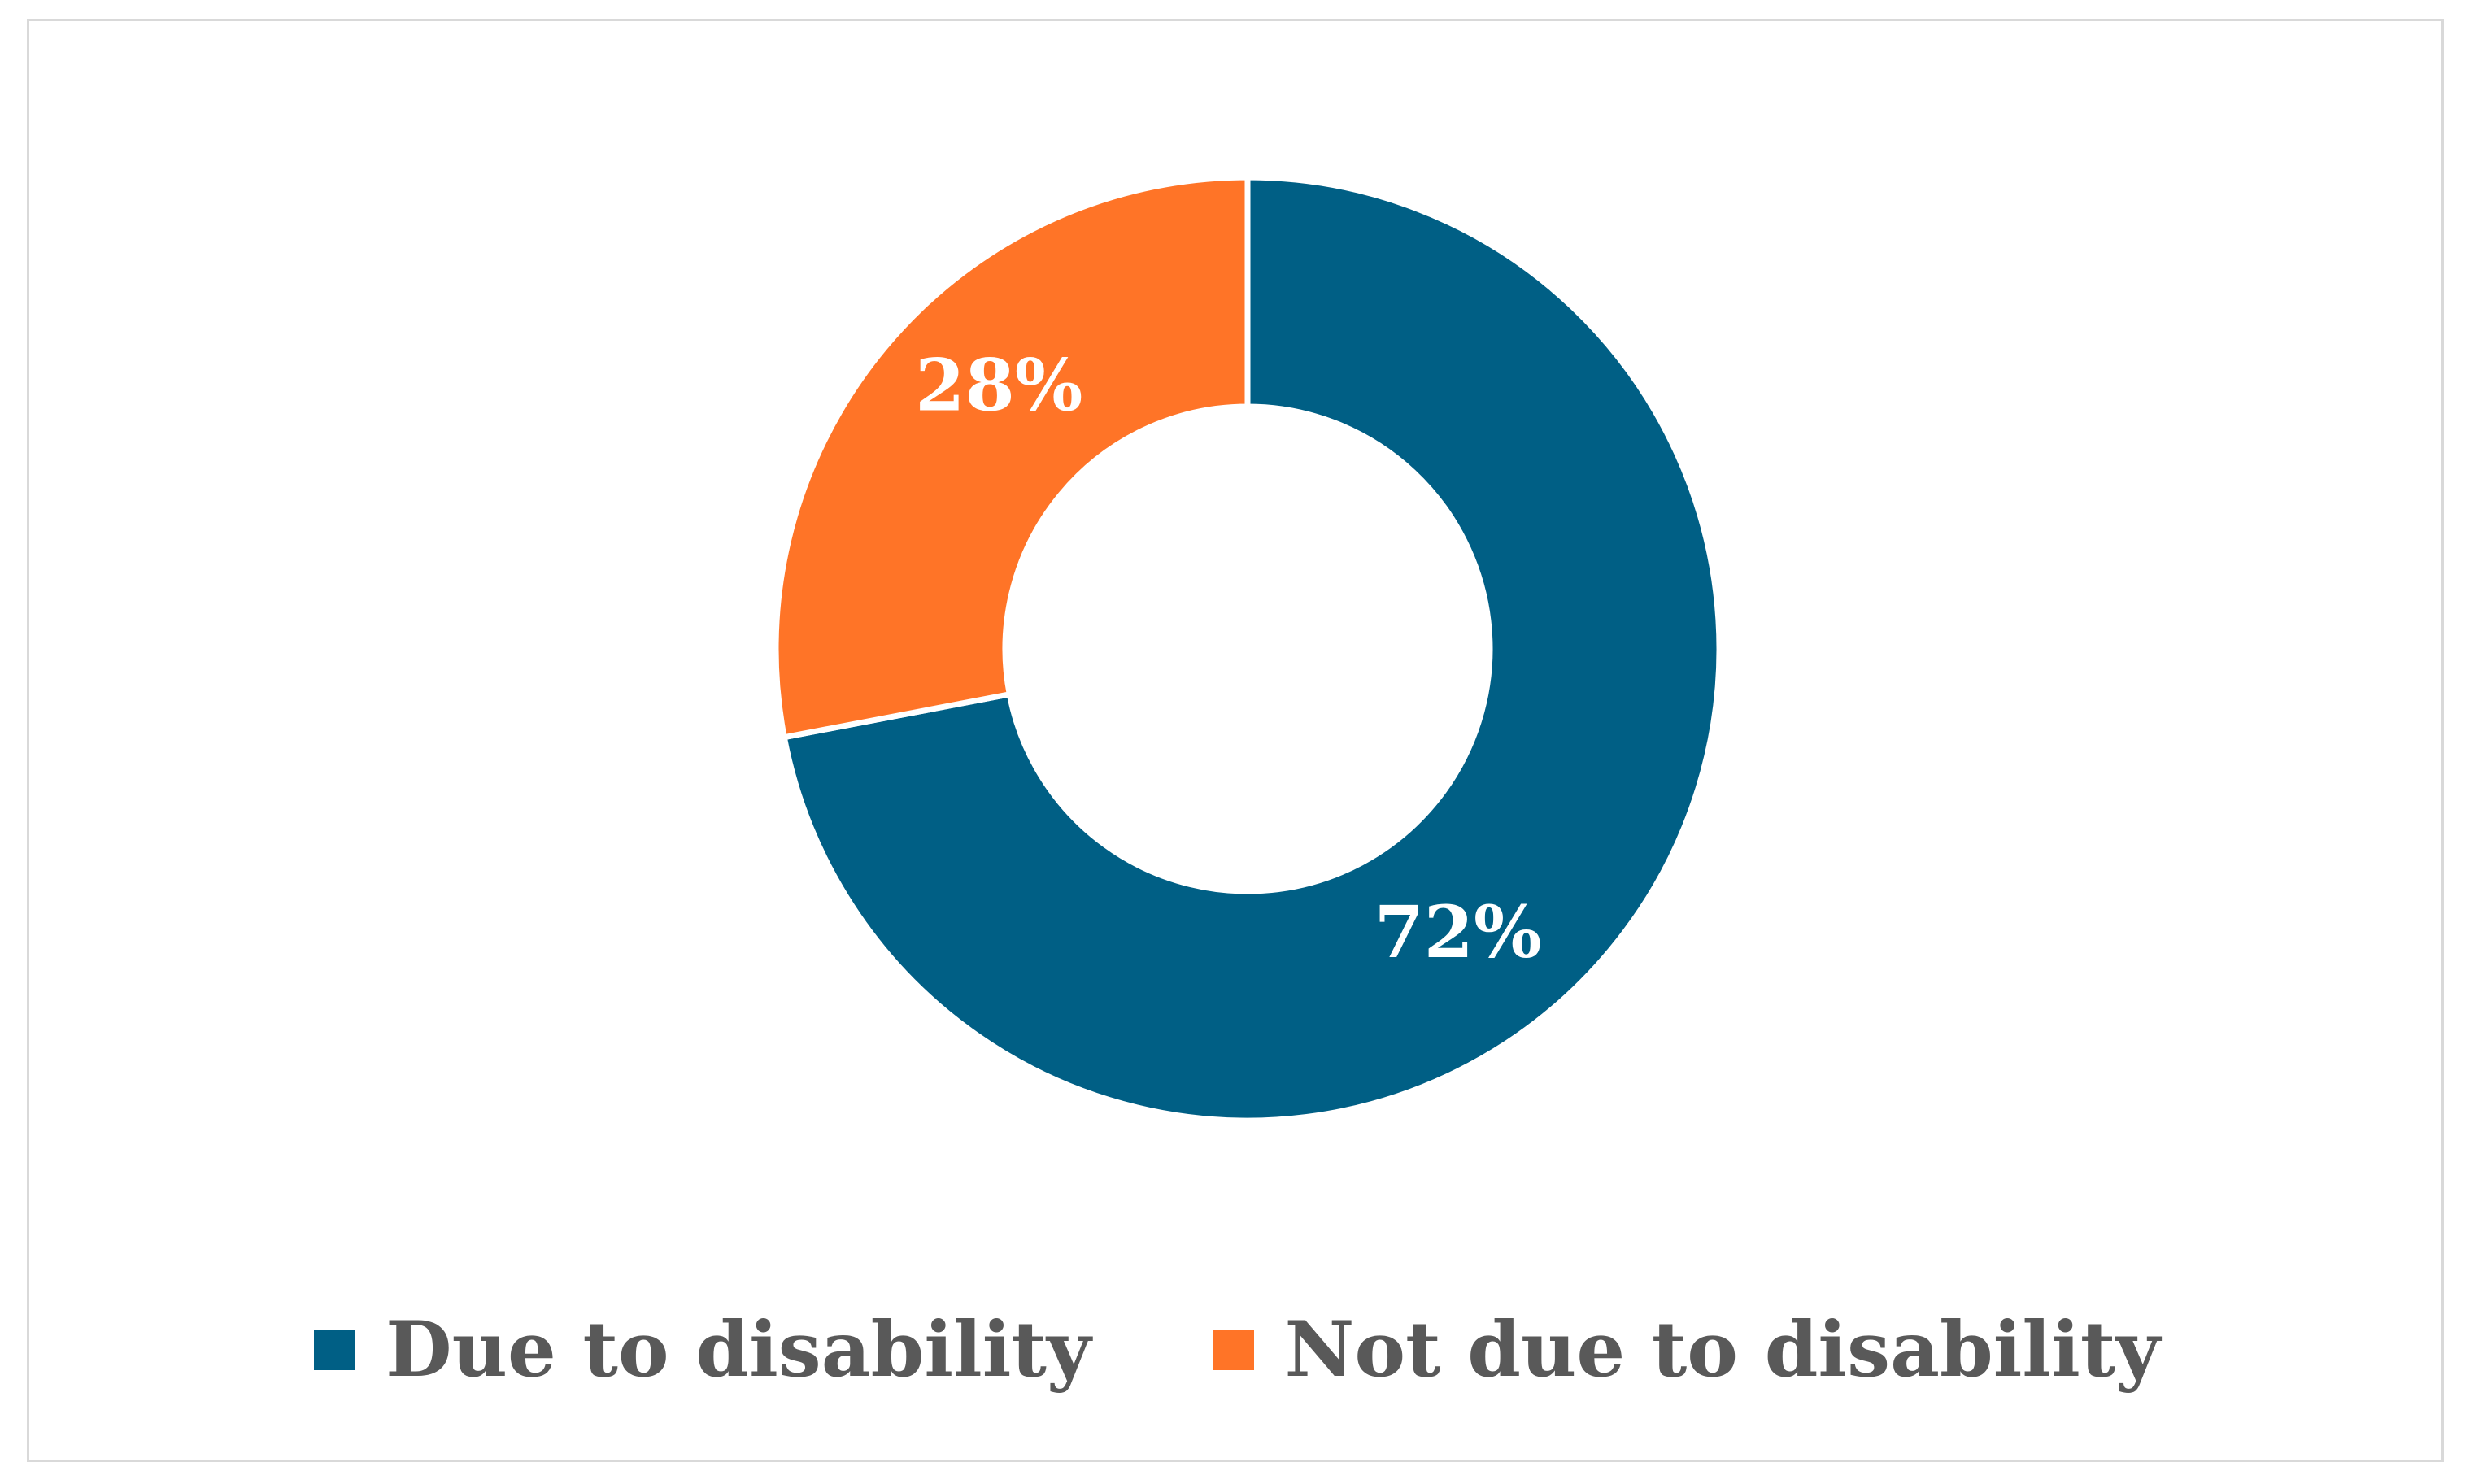 Image resolution: width=2474 pixels, height=1484 pixels. What do you see at coordinates (1012, 457) in the screenshot?
I see `slice-not-due-to-disability` at bounding box center [1012, 457].